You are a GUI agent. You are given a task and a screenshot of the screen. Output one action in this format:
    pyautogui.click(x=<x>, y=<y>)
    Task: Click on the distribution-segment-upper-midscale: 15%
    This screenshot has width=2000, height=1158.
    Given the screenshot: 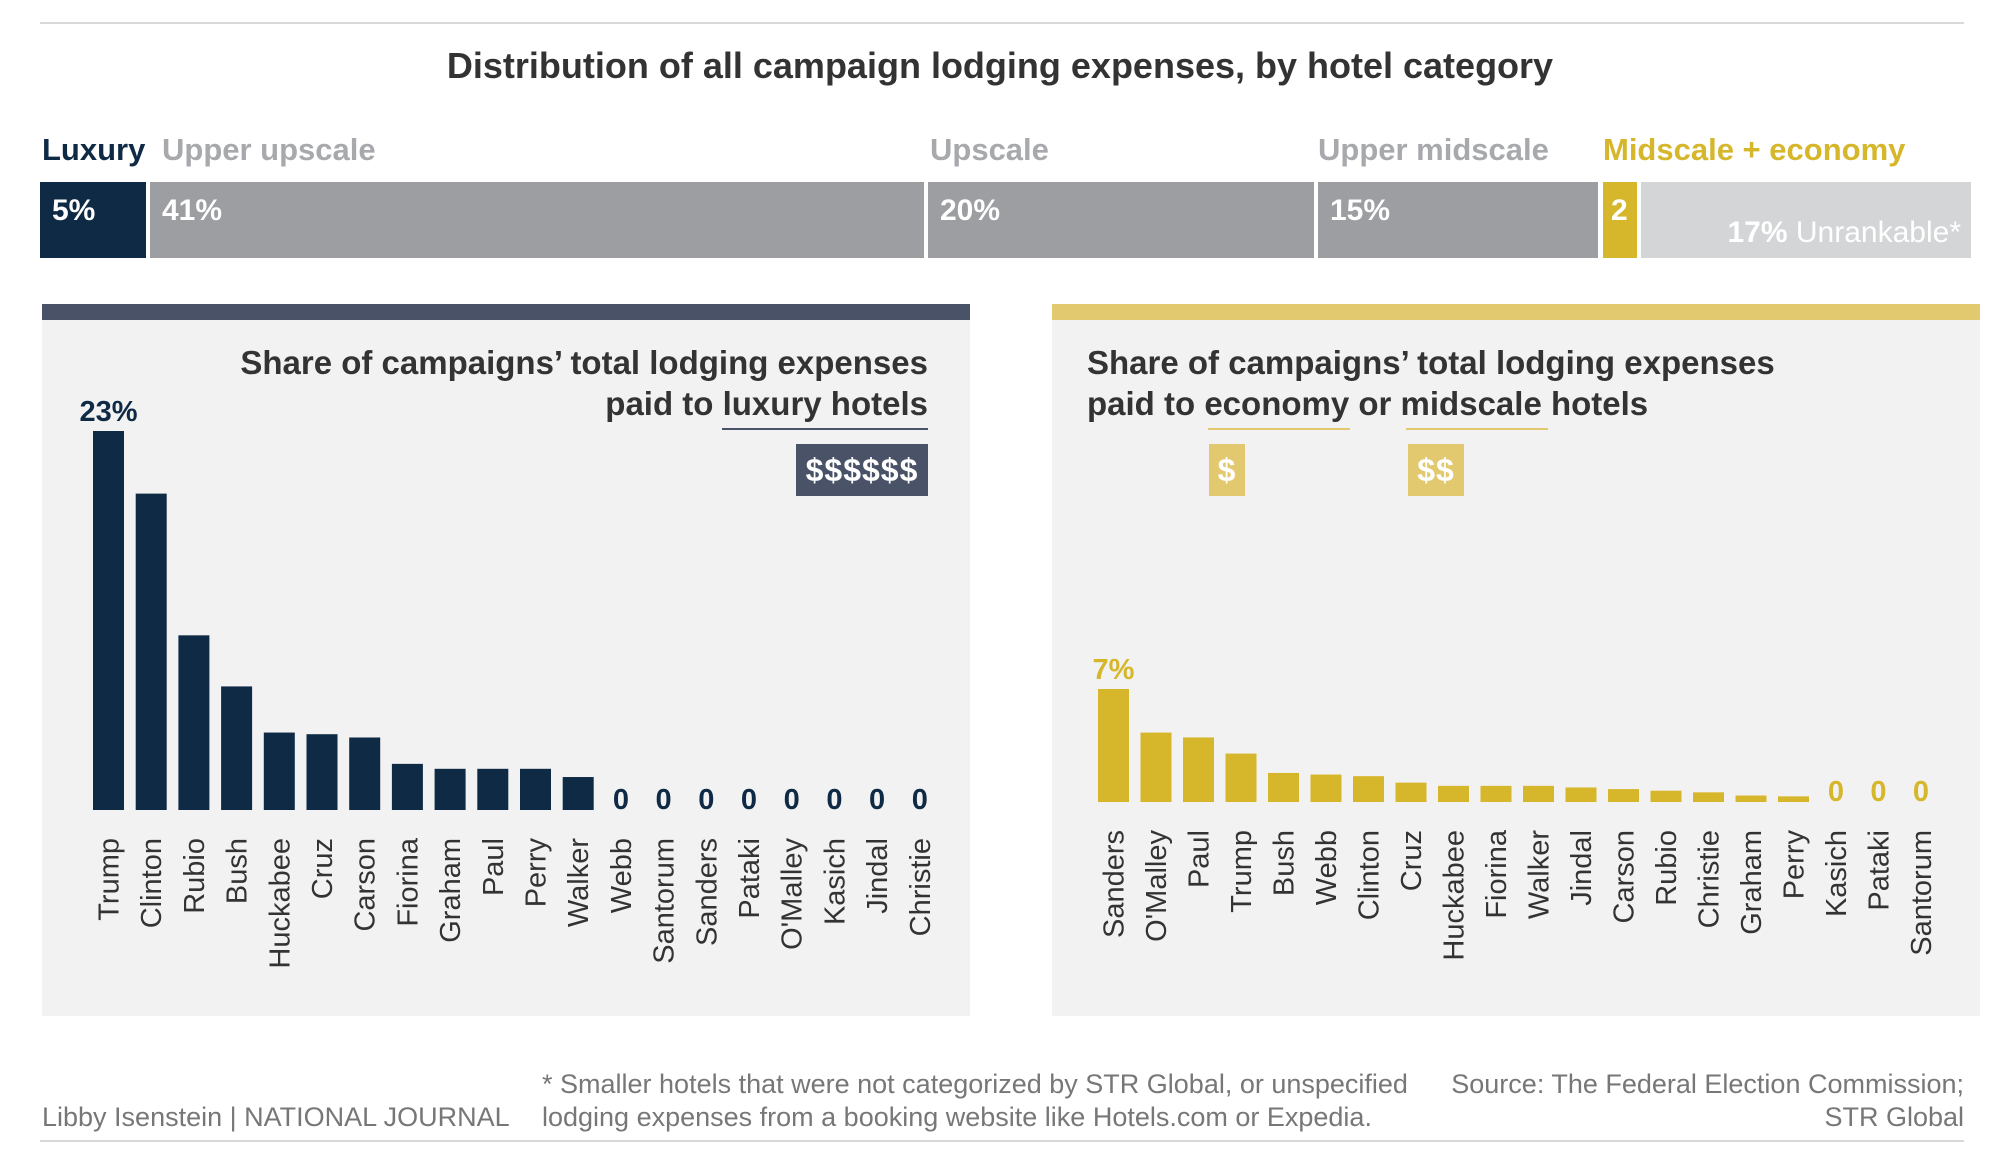 What is the action you would take?
    pyautogui.click(x=1458, y=220)
    